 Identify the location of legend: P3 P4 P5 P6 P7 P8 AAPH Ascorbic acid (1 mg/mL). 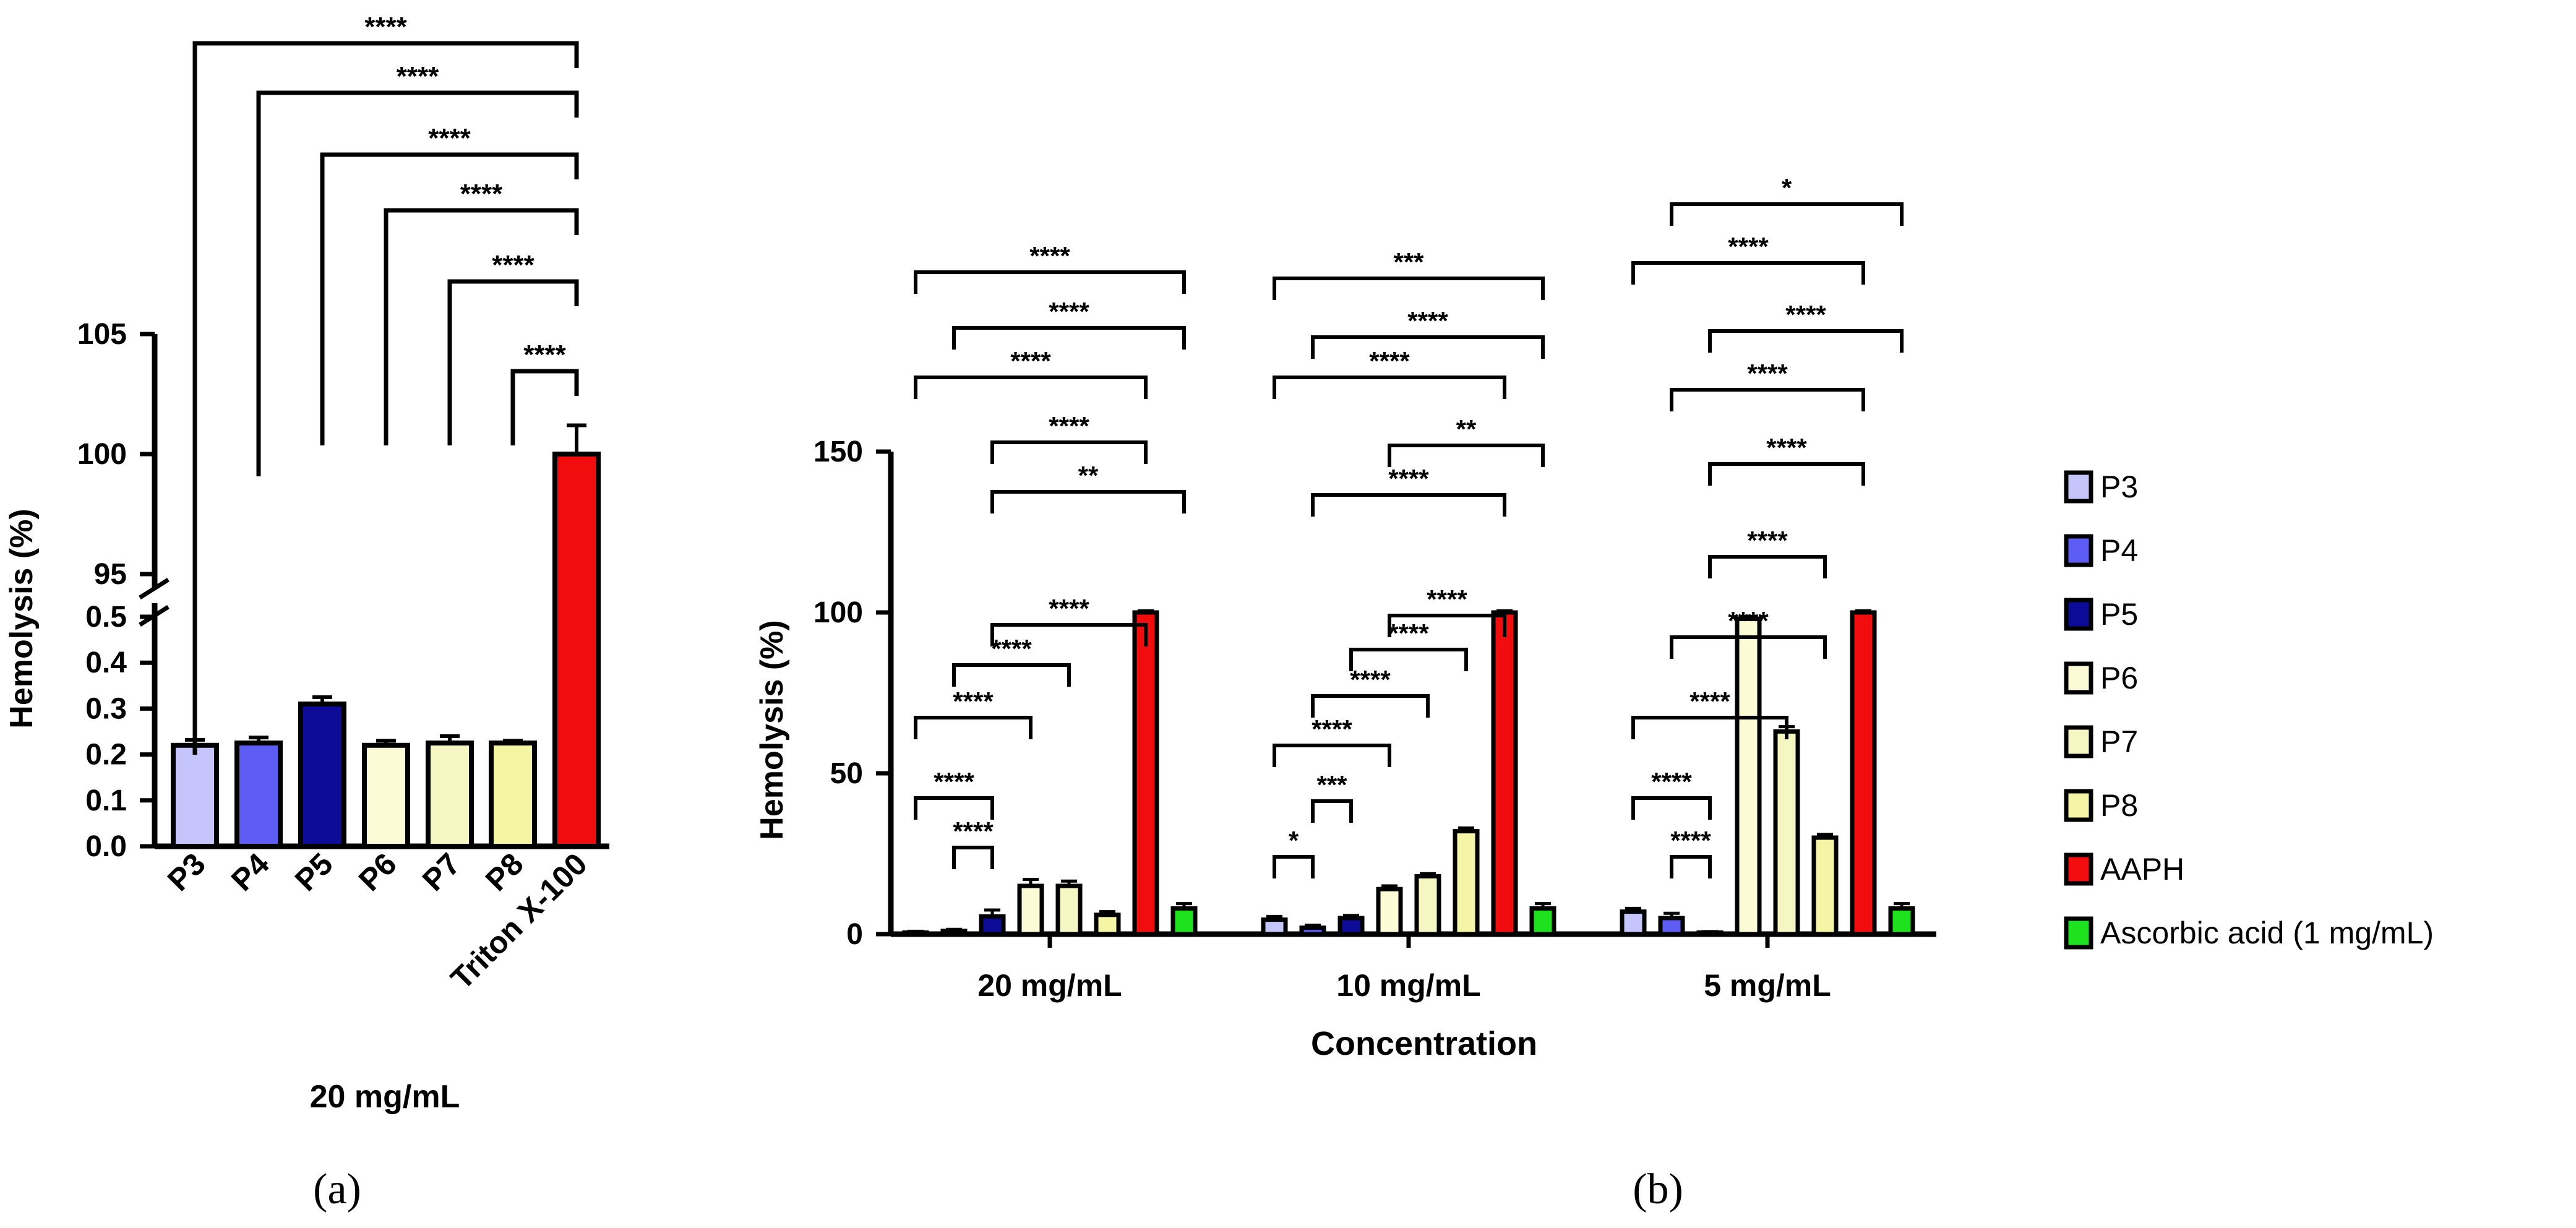
(2249, 710).